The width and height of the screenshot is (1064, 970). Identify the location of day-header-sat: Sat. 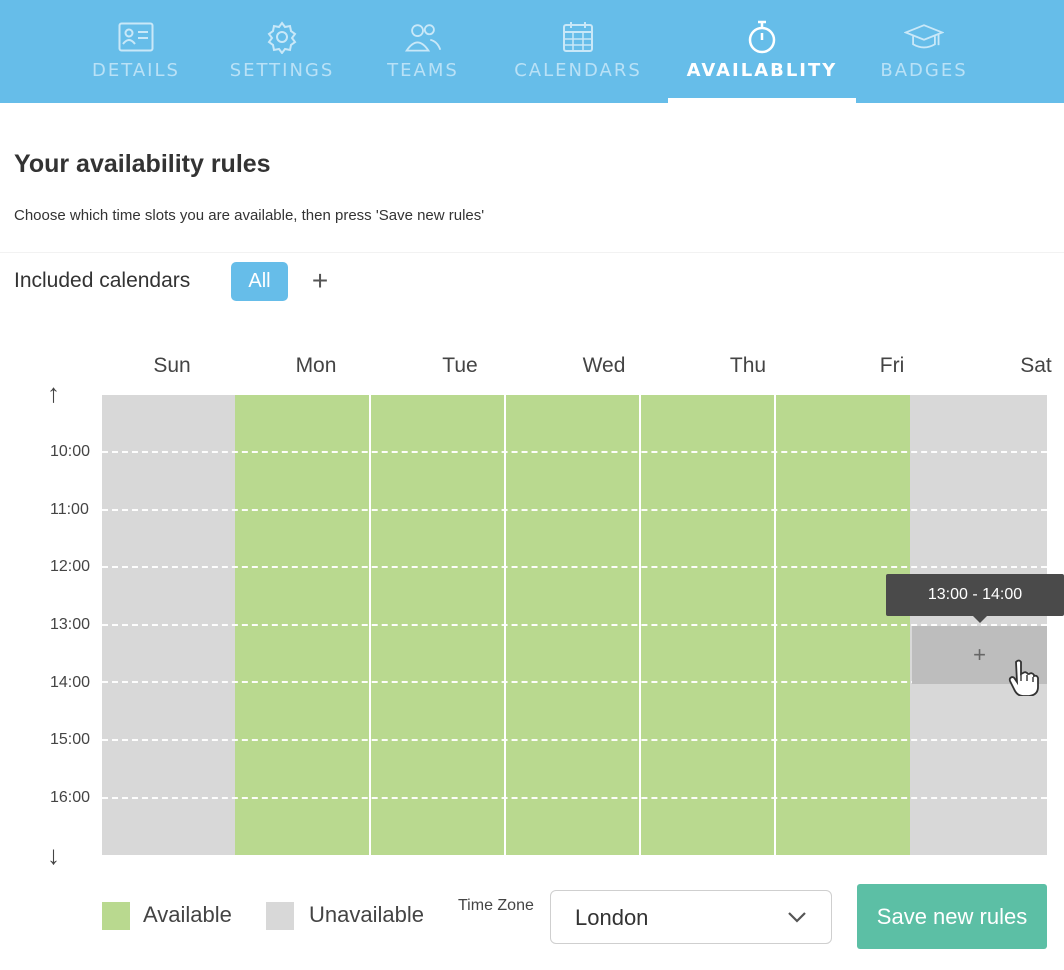
(1036, 365).